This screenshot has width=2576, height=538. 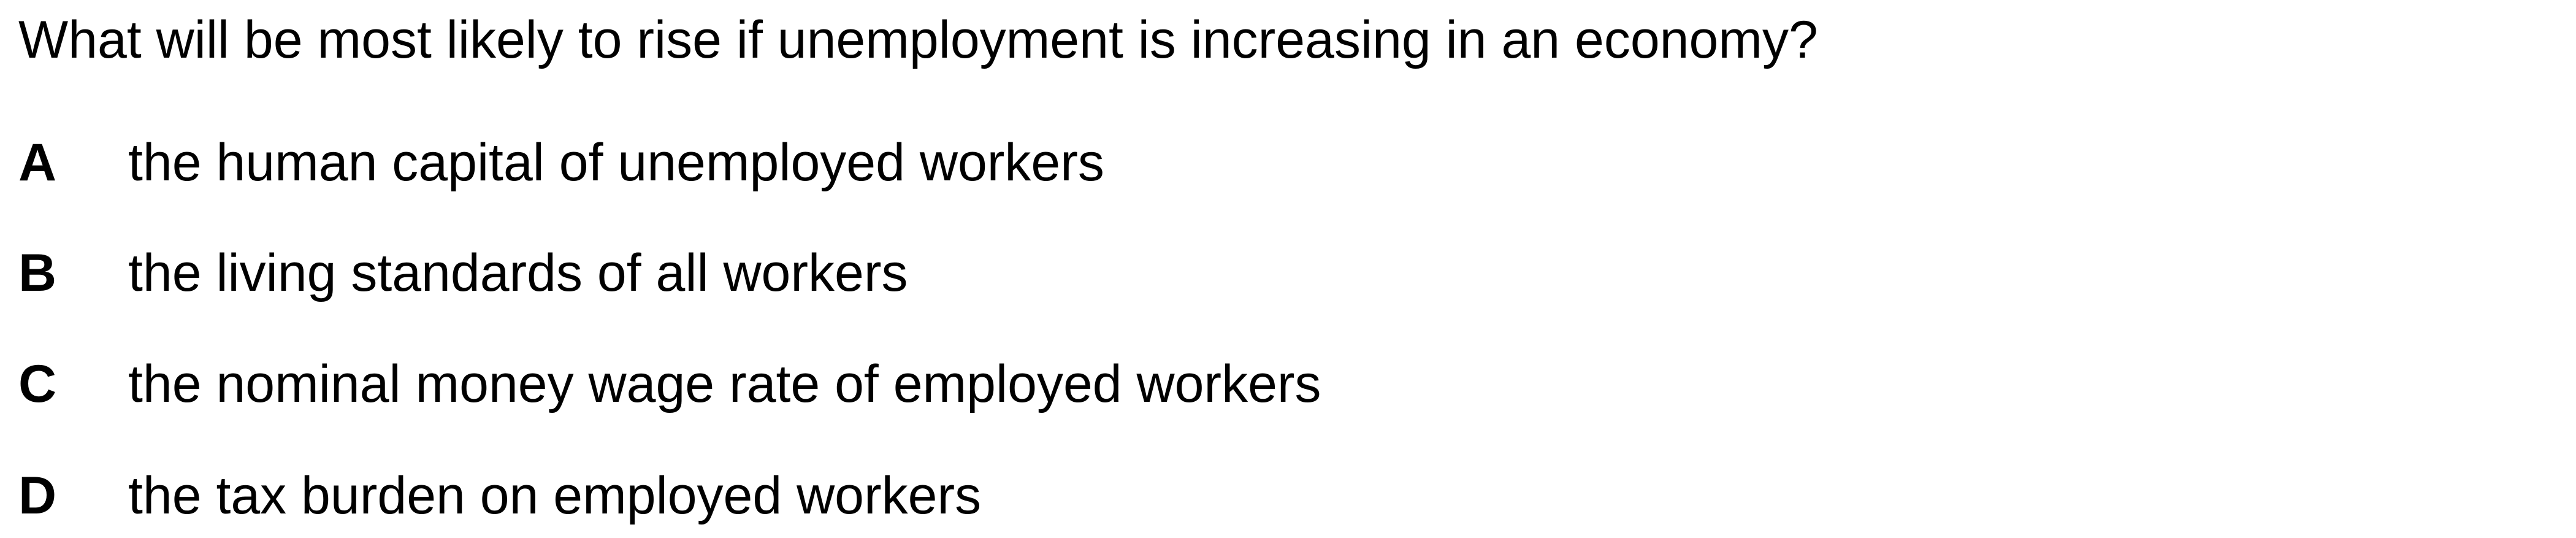 What do you see at coordinates (37, 162) in the screenshot?
I see `option-letter: A` at bounding box center [37, 162].